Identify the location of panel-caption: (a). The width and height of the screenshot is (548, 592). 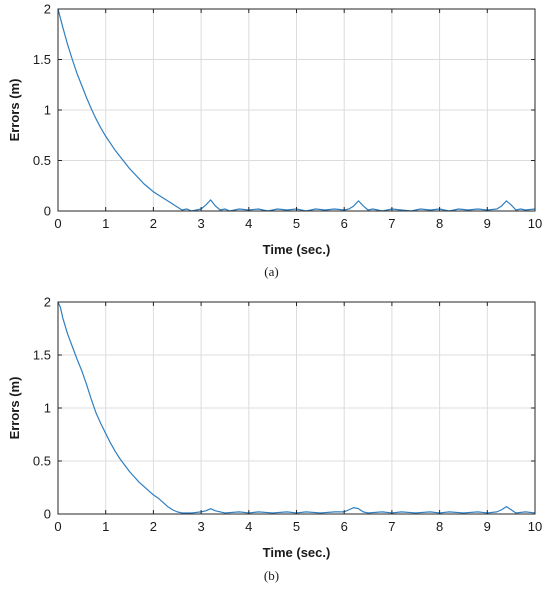
(271, 271).